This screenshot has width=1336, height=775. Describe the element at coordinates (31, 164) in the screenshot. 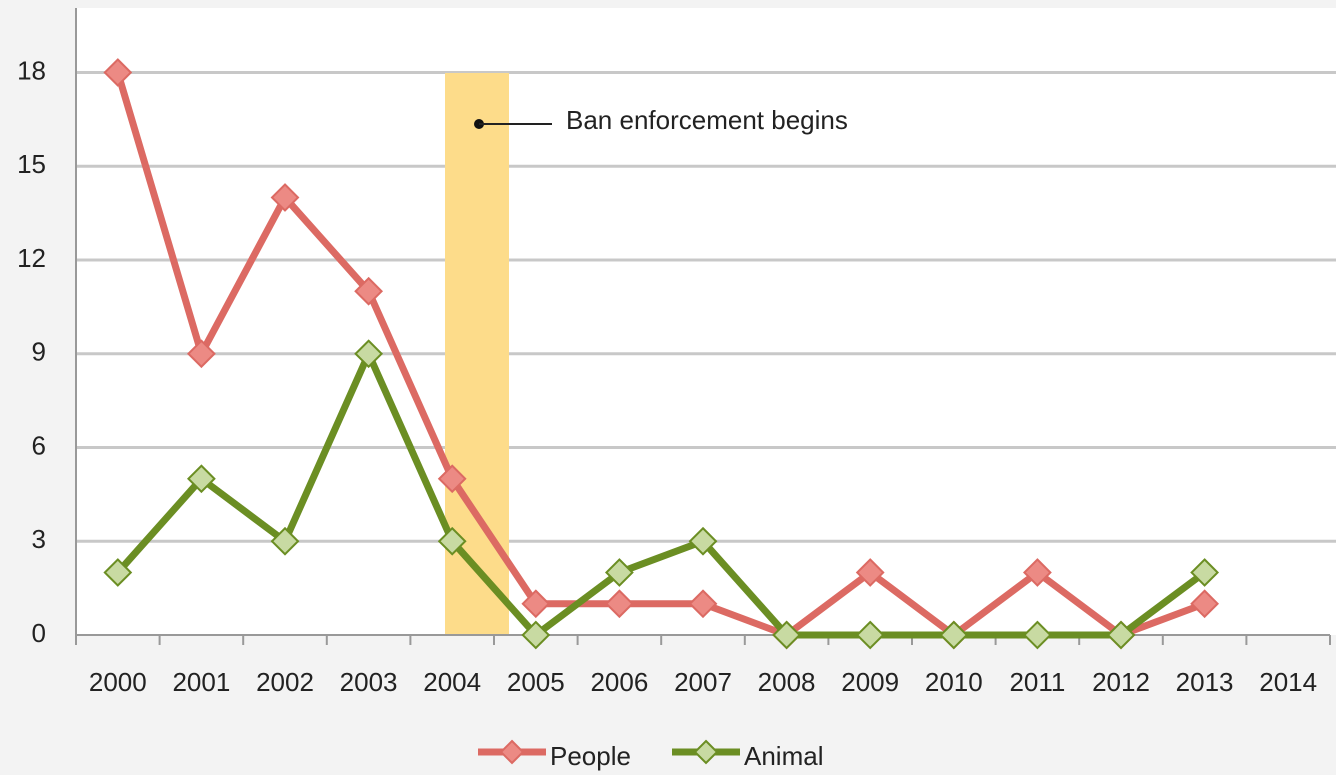

I see `y-tick-label: 15` at that location.